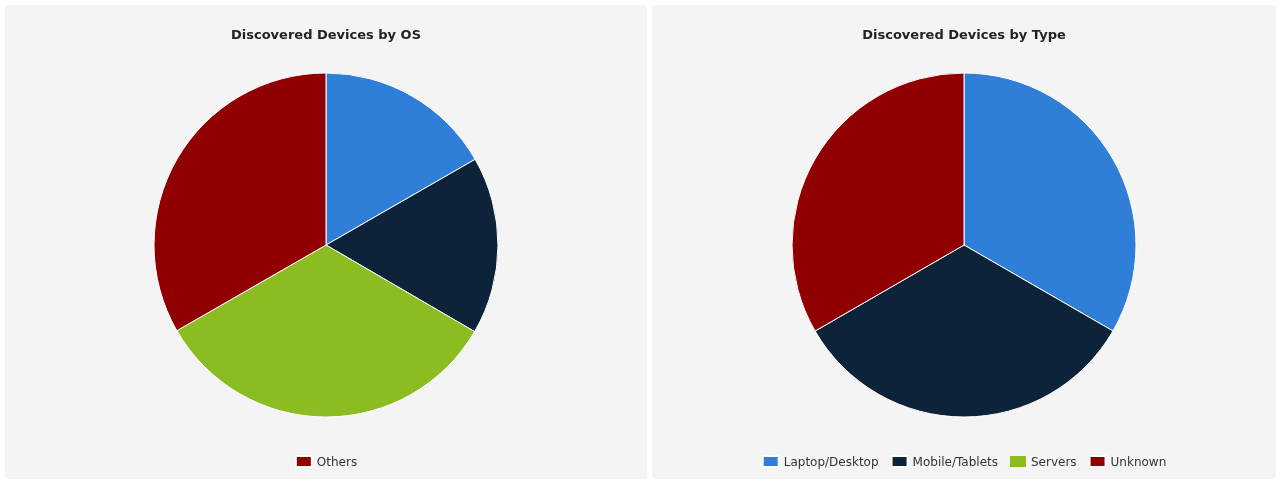 The image size is (1281, 484). What do you see at coordinates (955, 461) in the screenshot?
I see `legend-label: Mobile/Tablets` at bounding box center [955, 461].